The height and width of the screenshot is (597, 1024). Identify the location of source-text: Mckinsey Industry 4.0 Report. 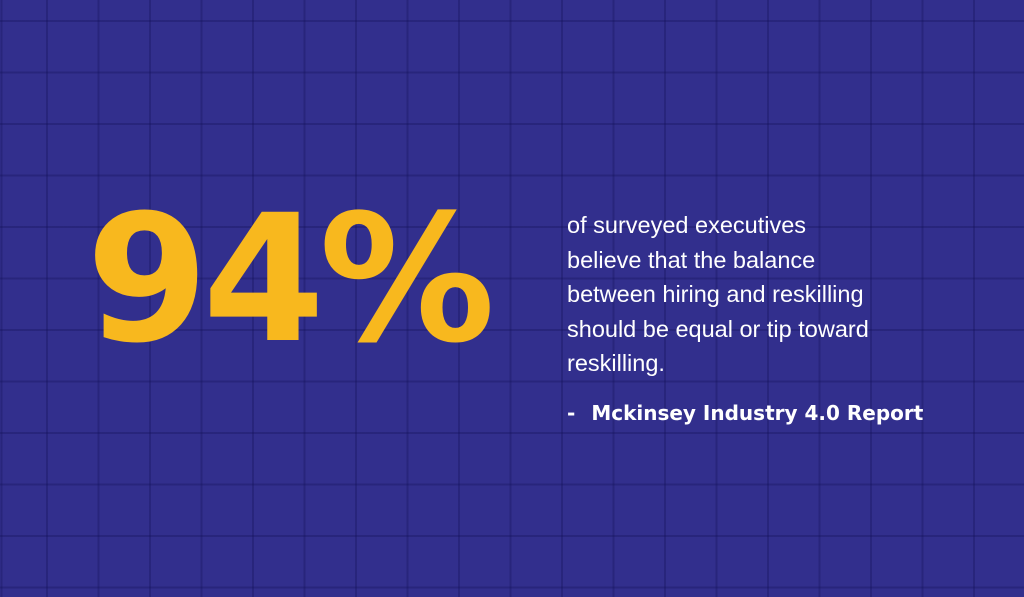
(757, 413).